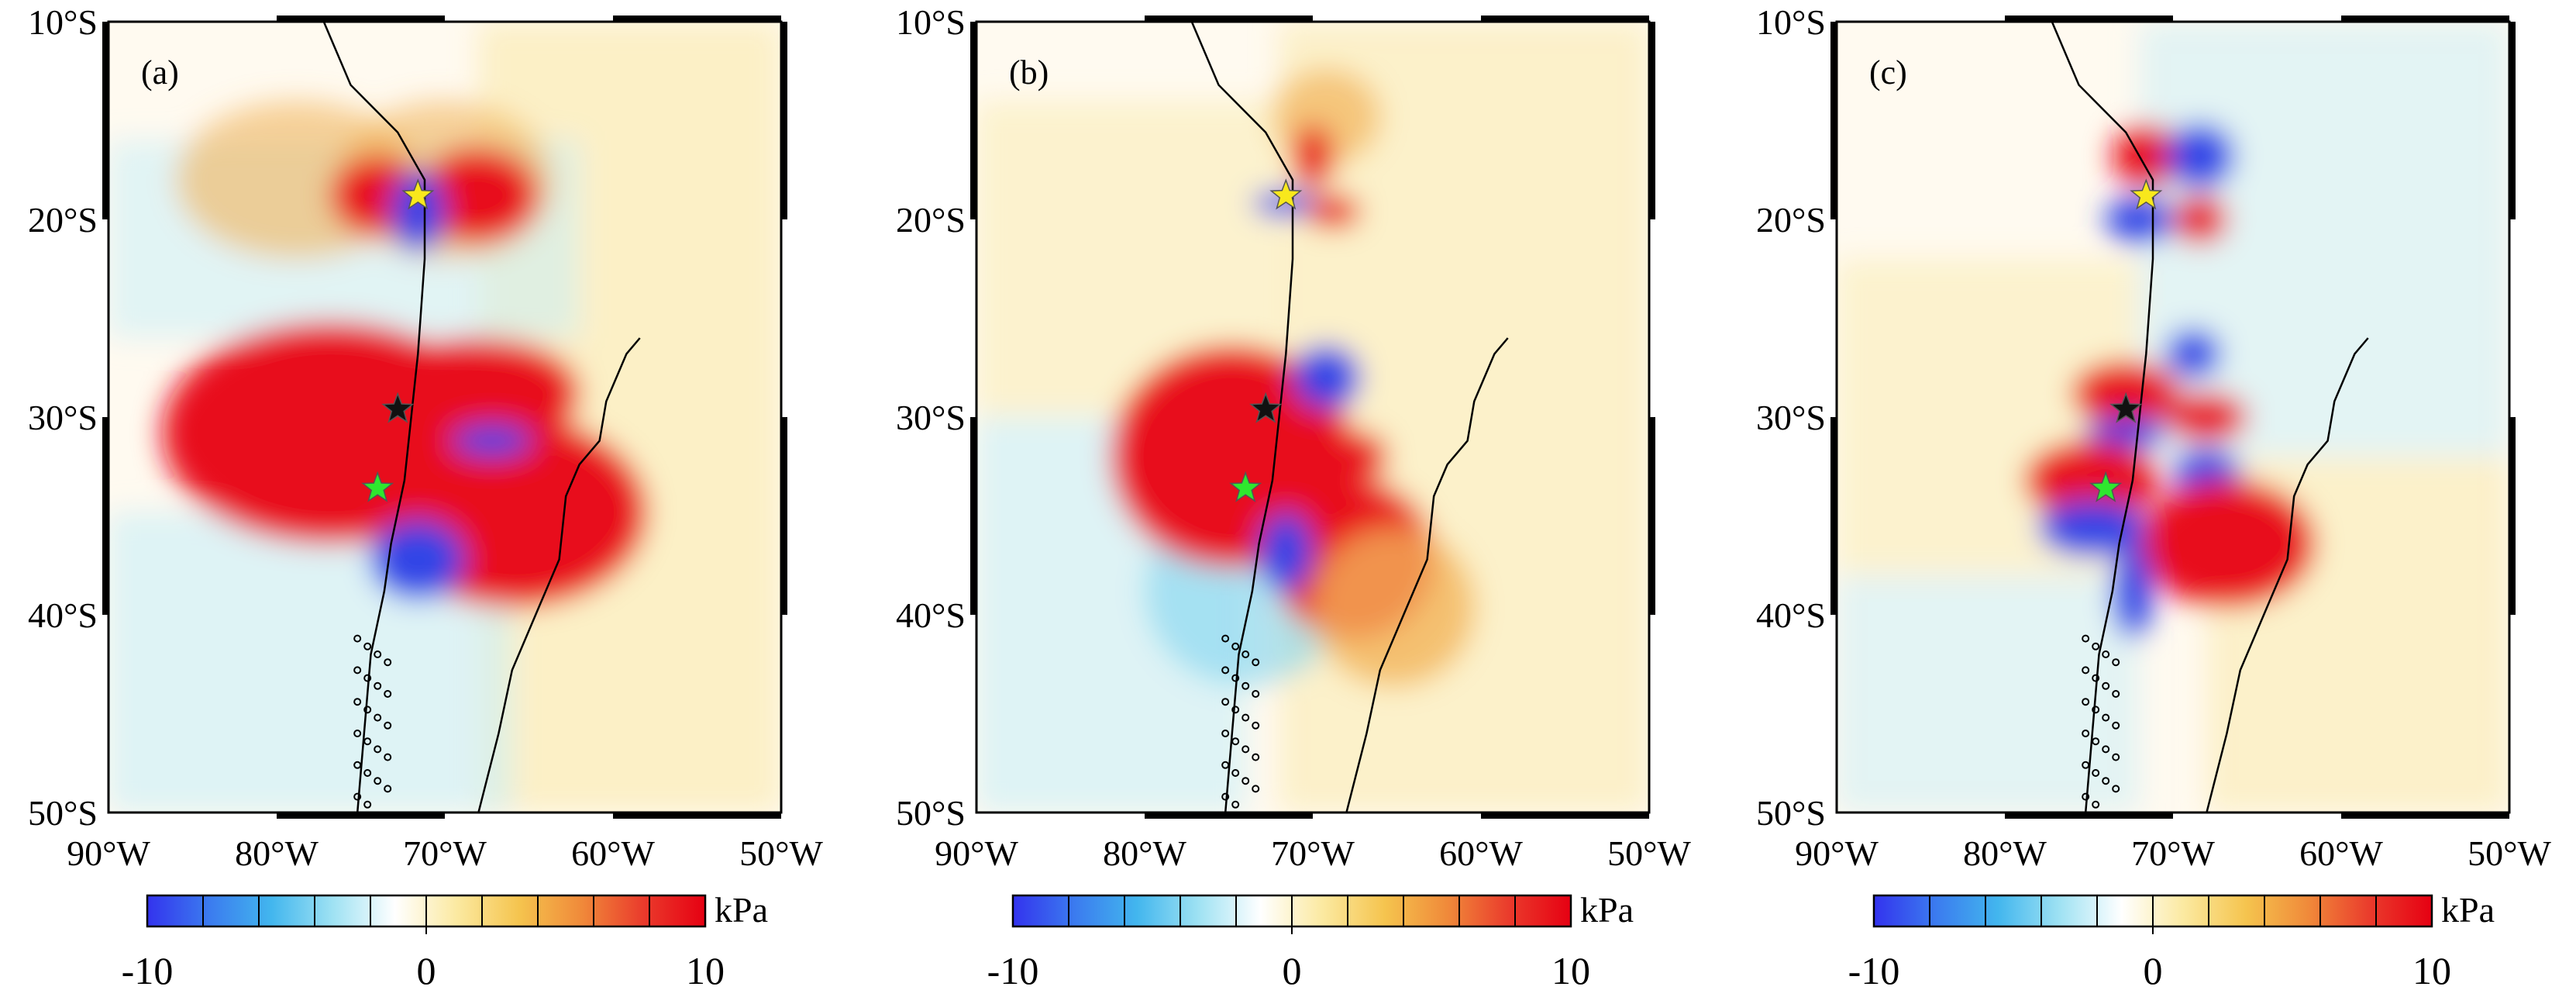 The width and height of the screenshot is (2576, 1004). Describe the element at coordinates (160, 72) in the screenshot. I see `panel-label: (a)` at that location.